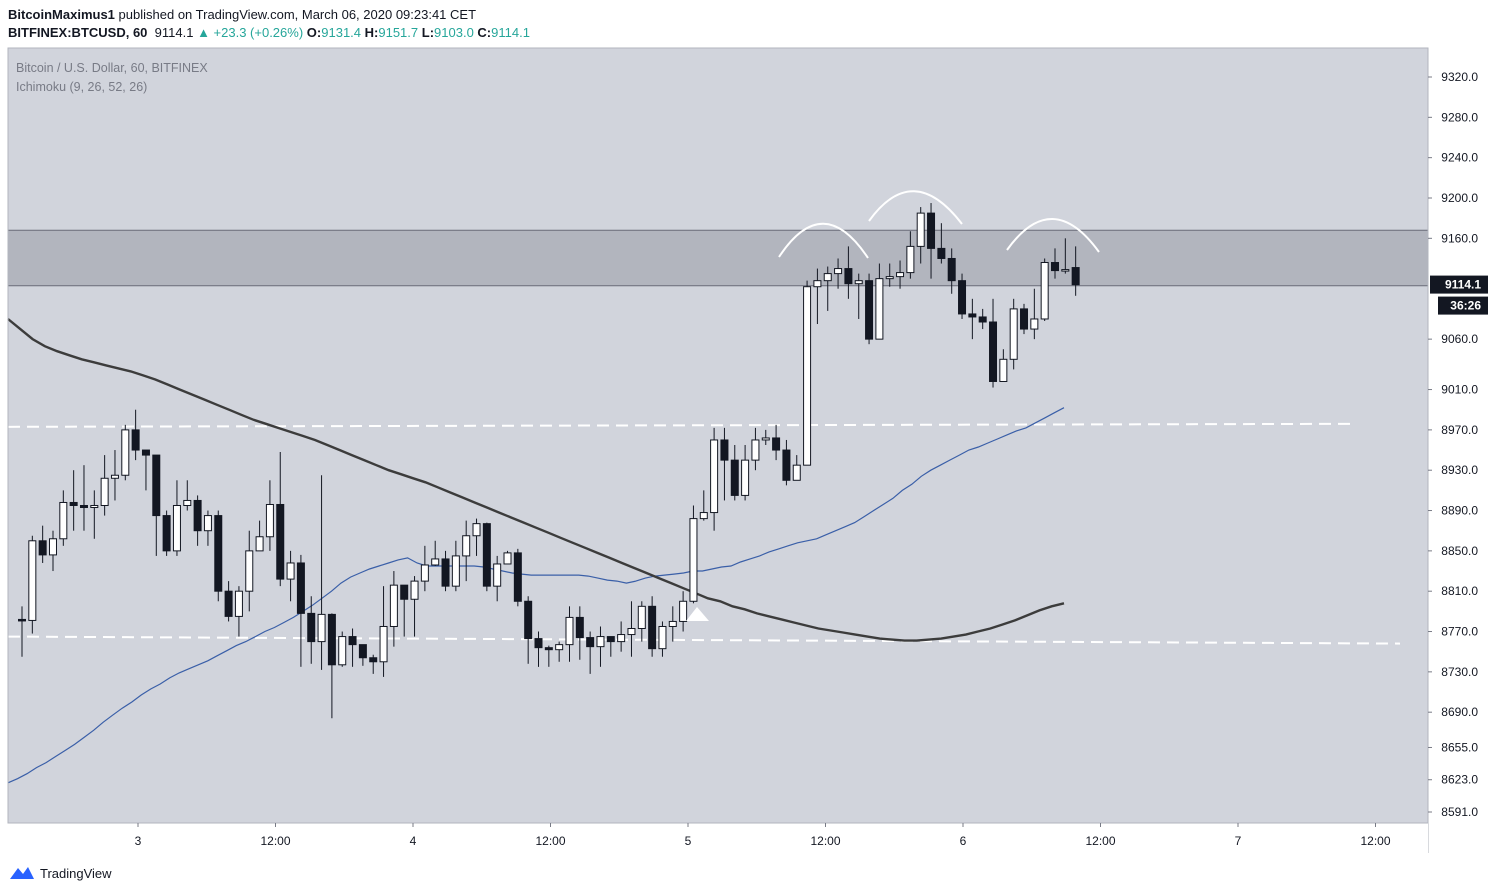  What do you see at coordinates (704, 640) in the screenshot?
I see `support-line-lower` at bounding box center [704, 640].